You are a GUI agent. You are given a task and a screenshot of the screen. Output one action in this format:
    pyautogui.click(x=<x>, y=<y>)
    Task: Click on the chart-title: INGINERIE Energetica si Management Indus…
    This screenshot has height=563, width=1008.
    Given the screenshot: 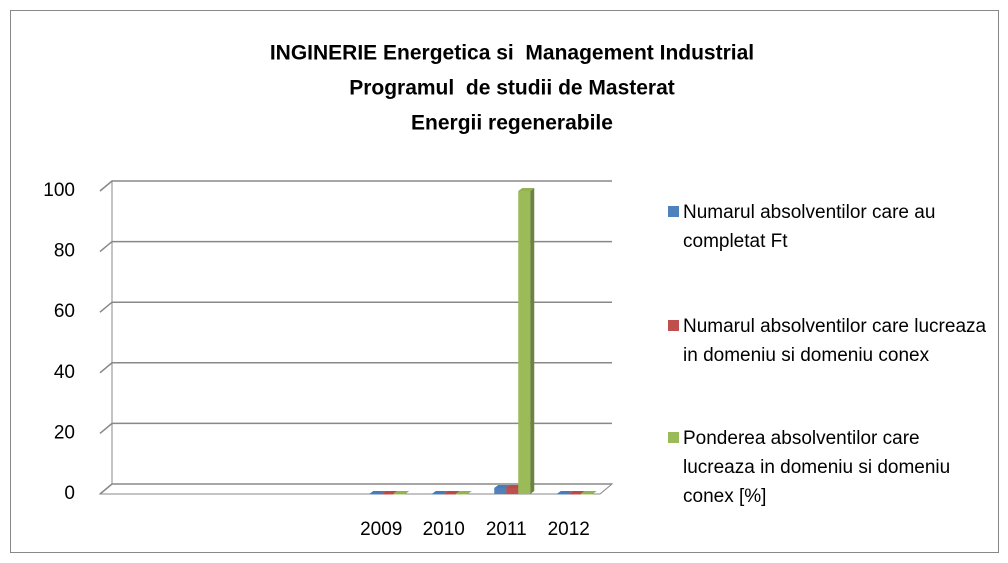 What is the action you would take?
    pyautogui.click(x=512, y=53)
    